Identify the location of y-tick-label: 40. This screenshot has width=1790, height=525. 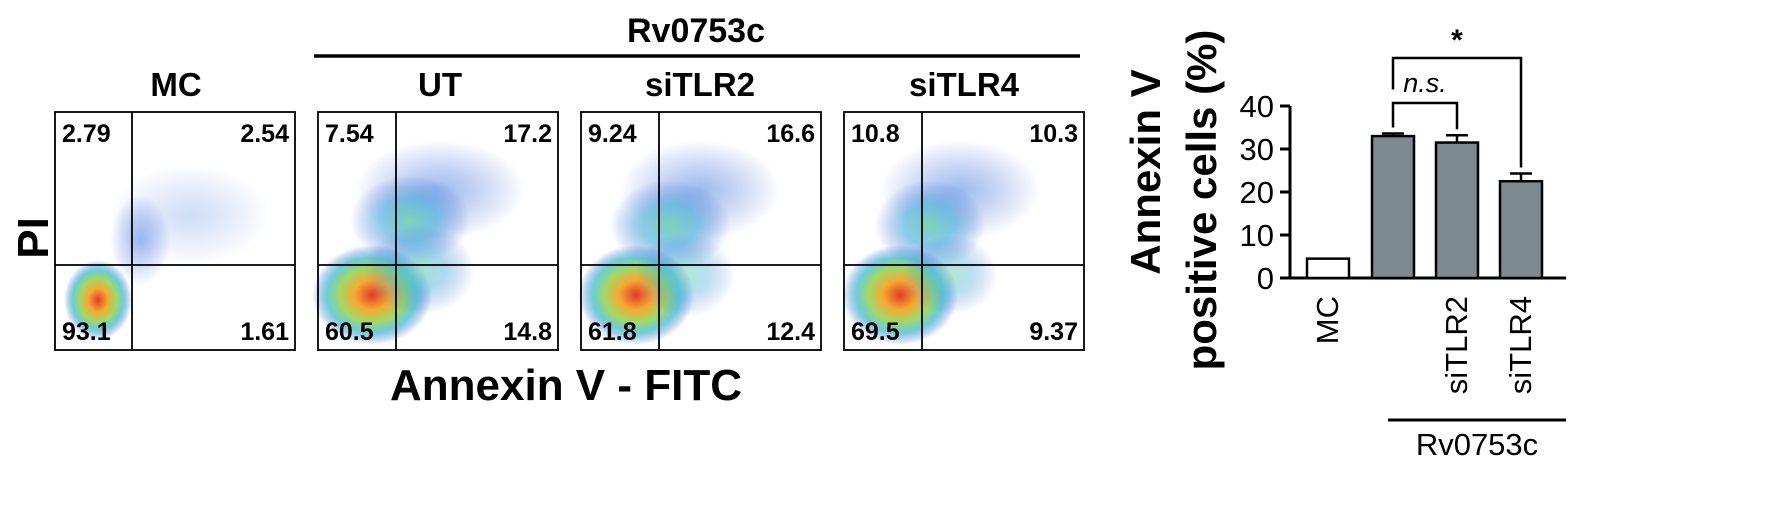
(1257, 106).